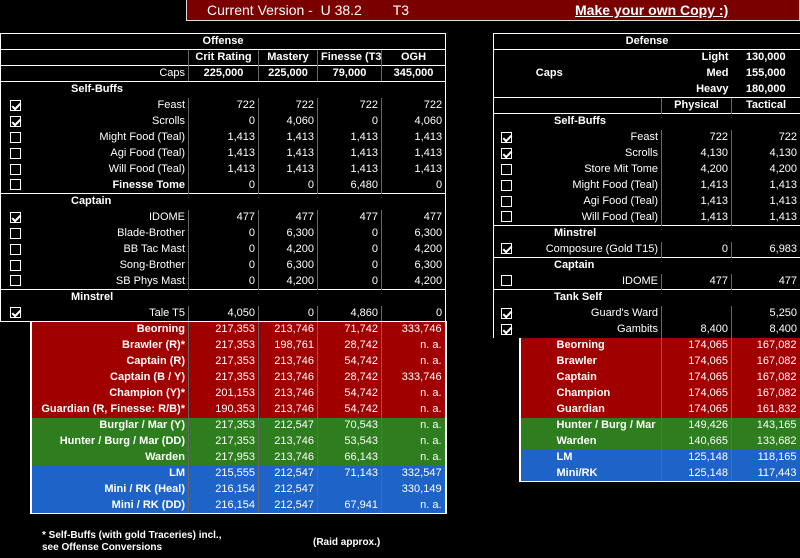 The width and height of the screenshot is (800, 558). I want to click on class-row: Beorning 217,353 213,746 71,742 333,746, so click(223, 329).